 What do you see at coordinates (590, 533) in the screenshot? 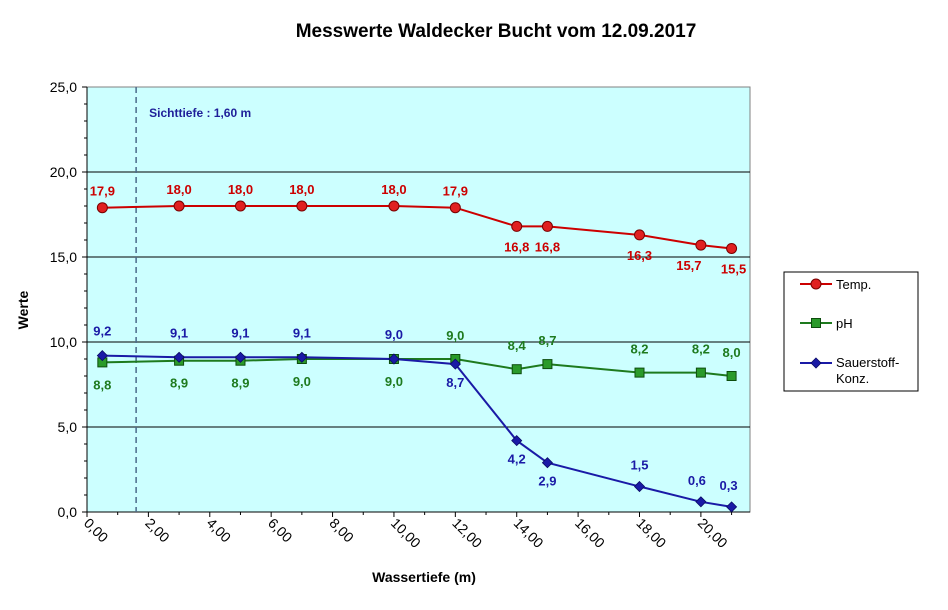
I see `x-tick-label: 16,00` at bounding box center [590, 533].